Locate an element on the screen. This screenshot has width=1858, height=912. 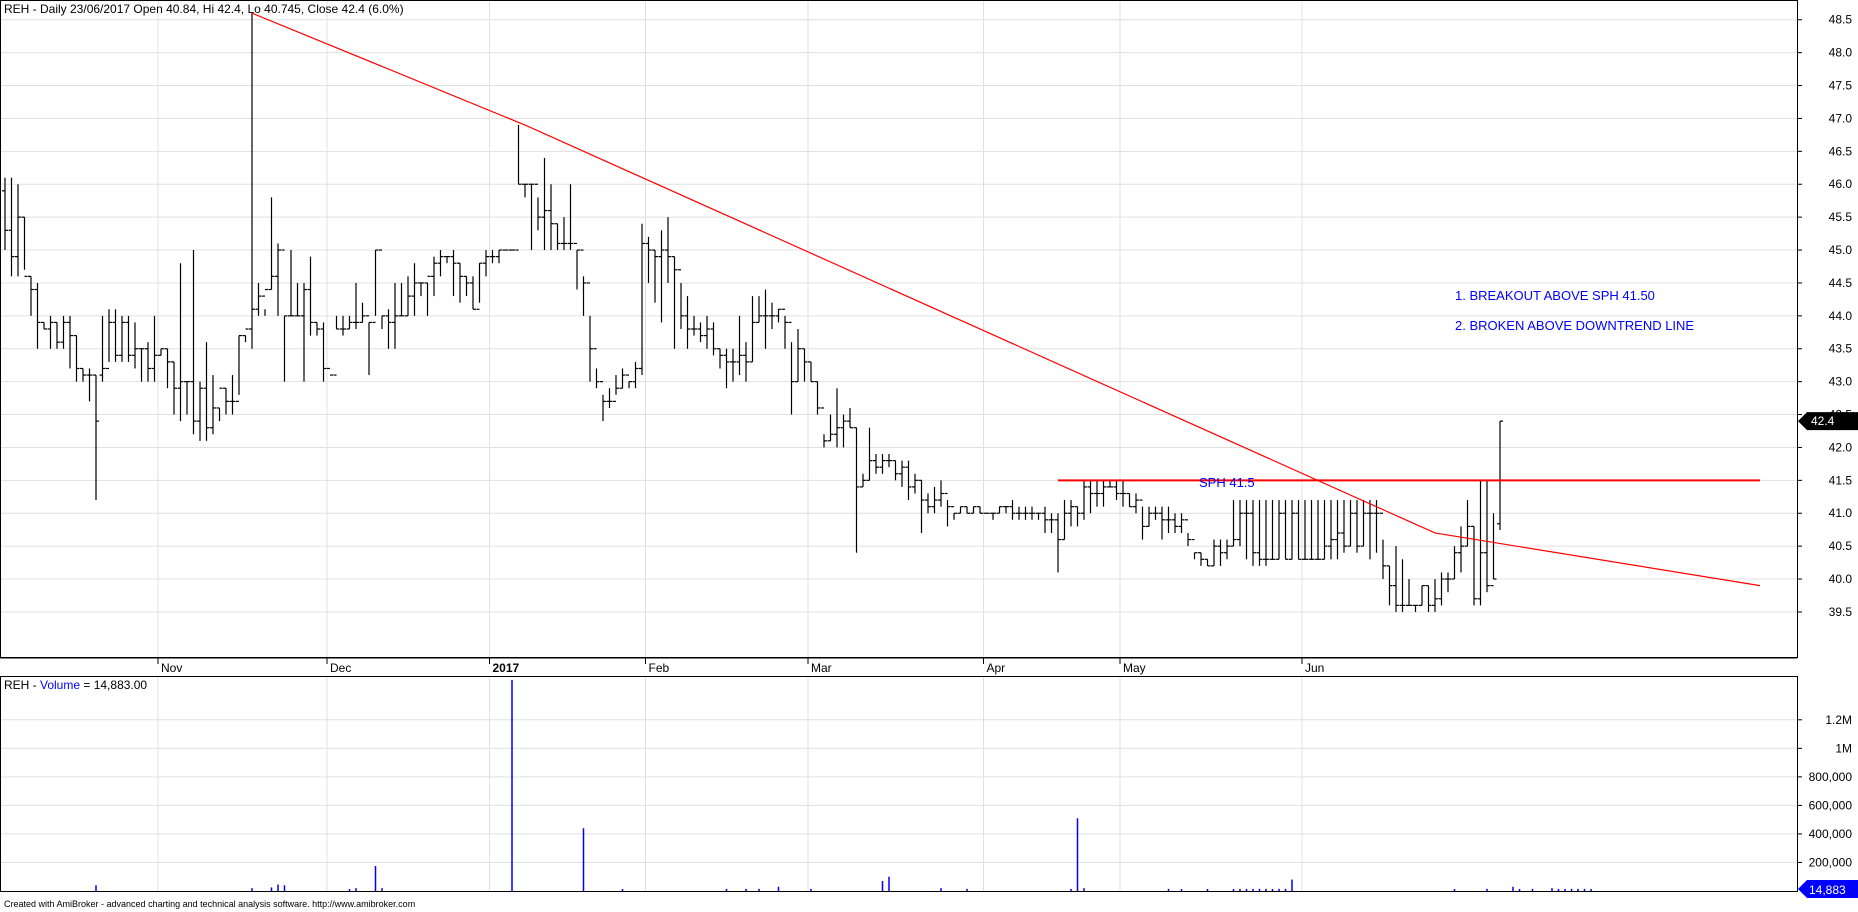
price-y-tick-label: 44.5 is located at coordinates (1841, 283).